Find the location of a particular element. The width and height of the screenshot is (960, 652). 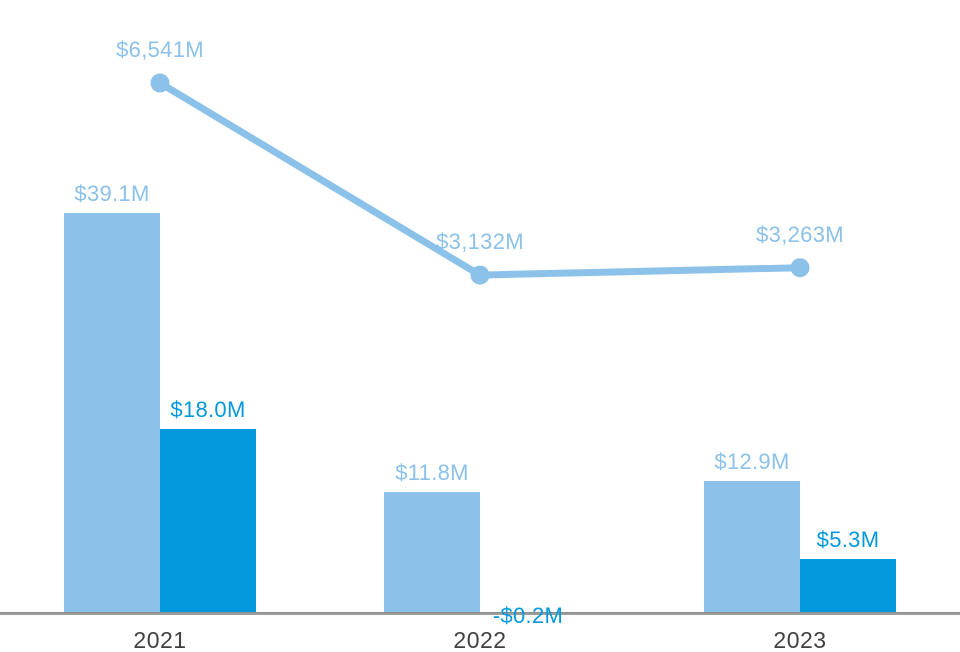

bar-value-label: $5.3M is located at coordinates (848, 539).